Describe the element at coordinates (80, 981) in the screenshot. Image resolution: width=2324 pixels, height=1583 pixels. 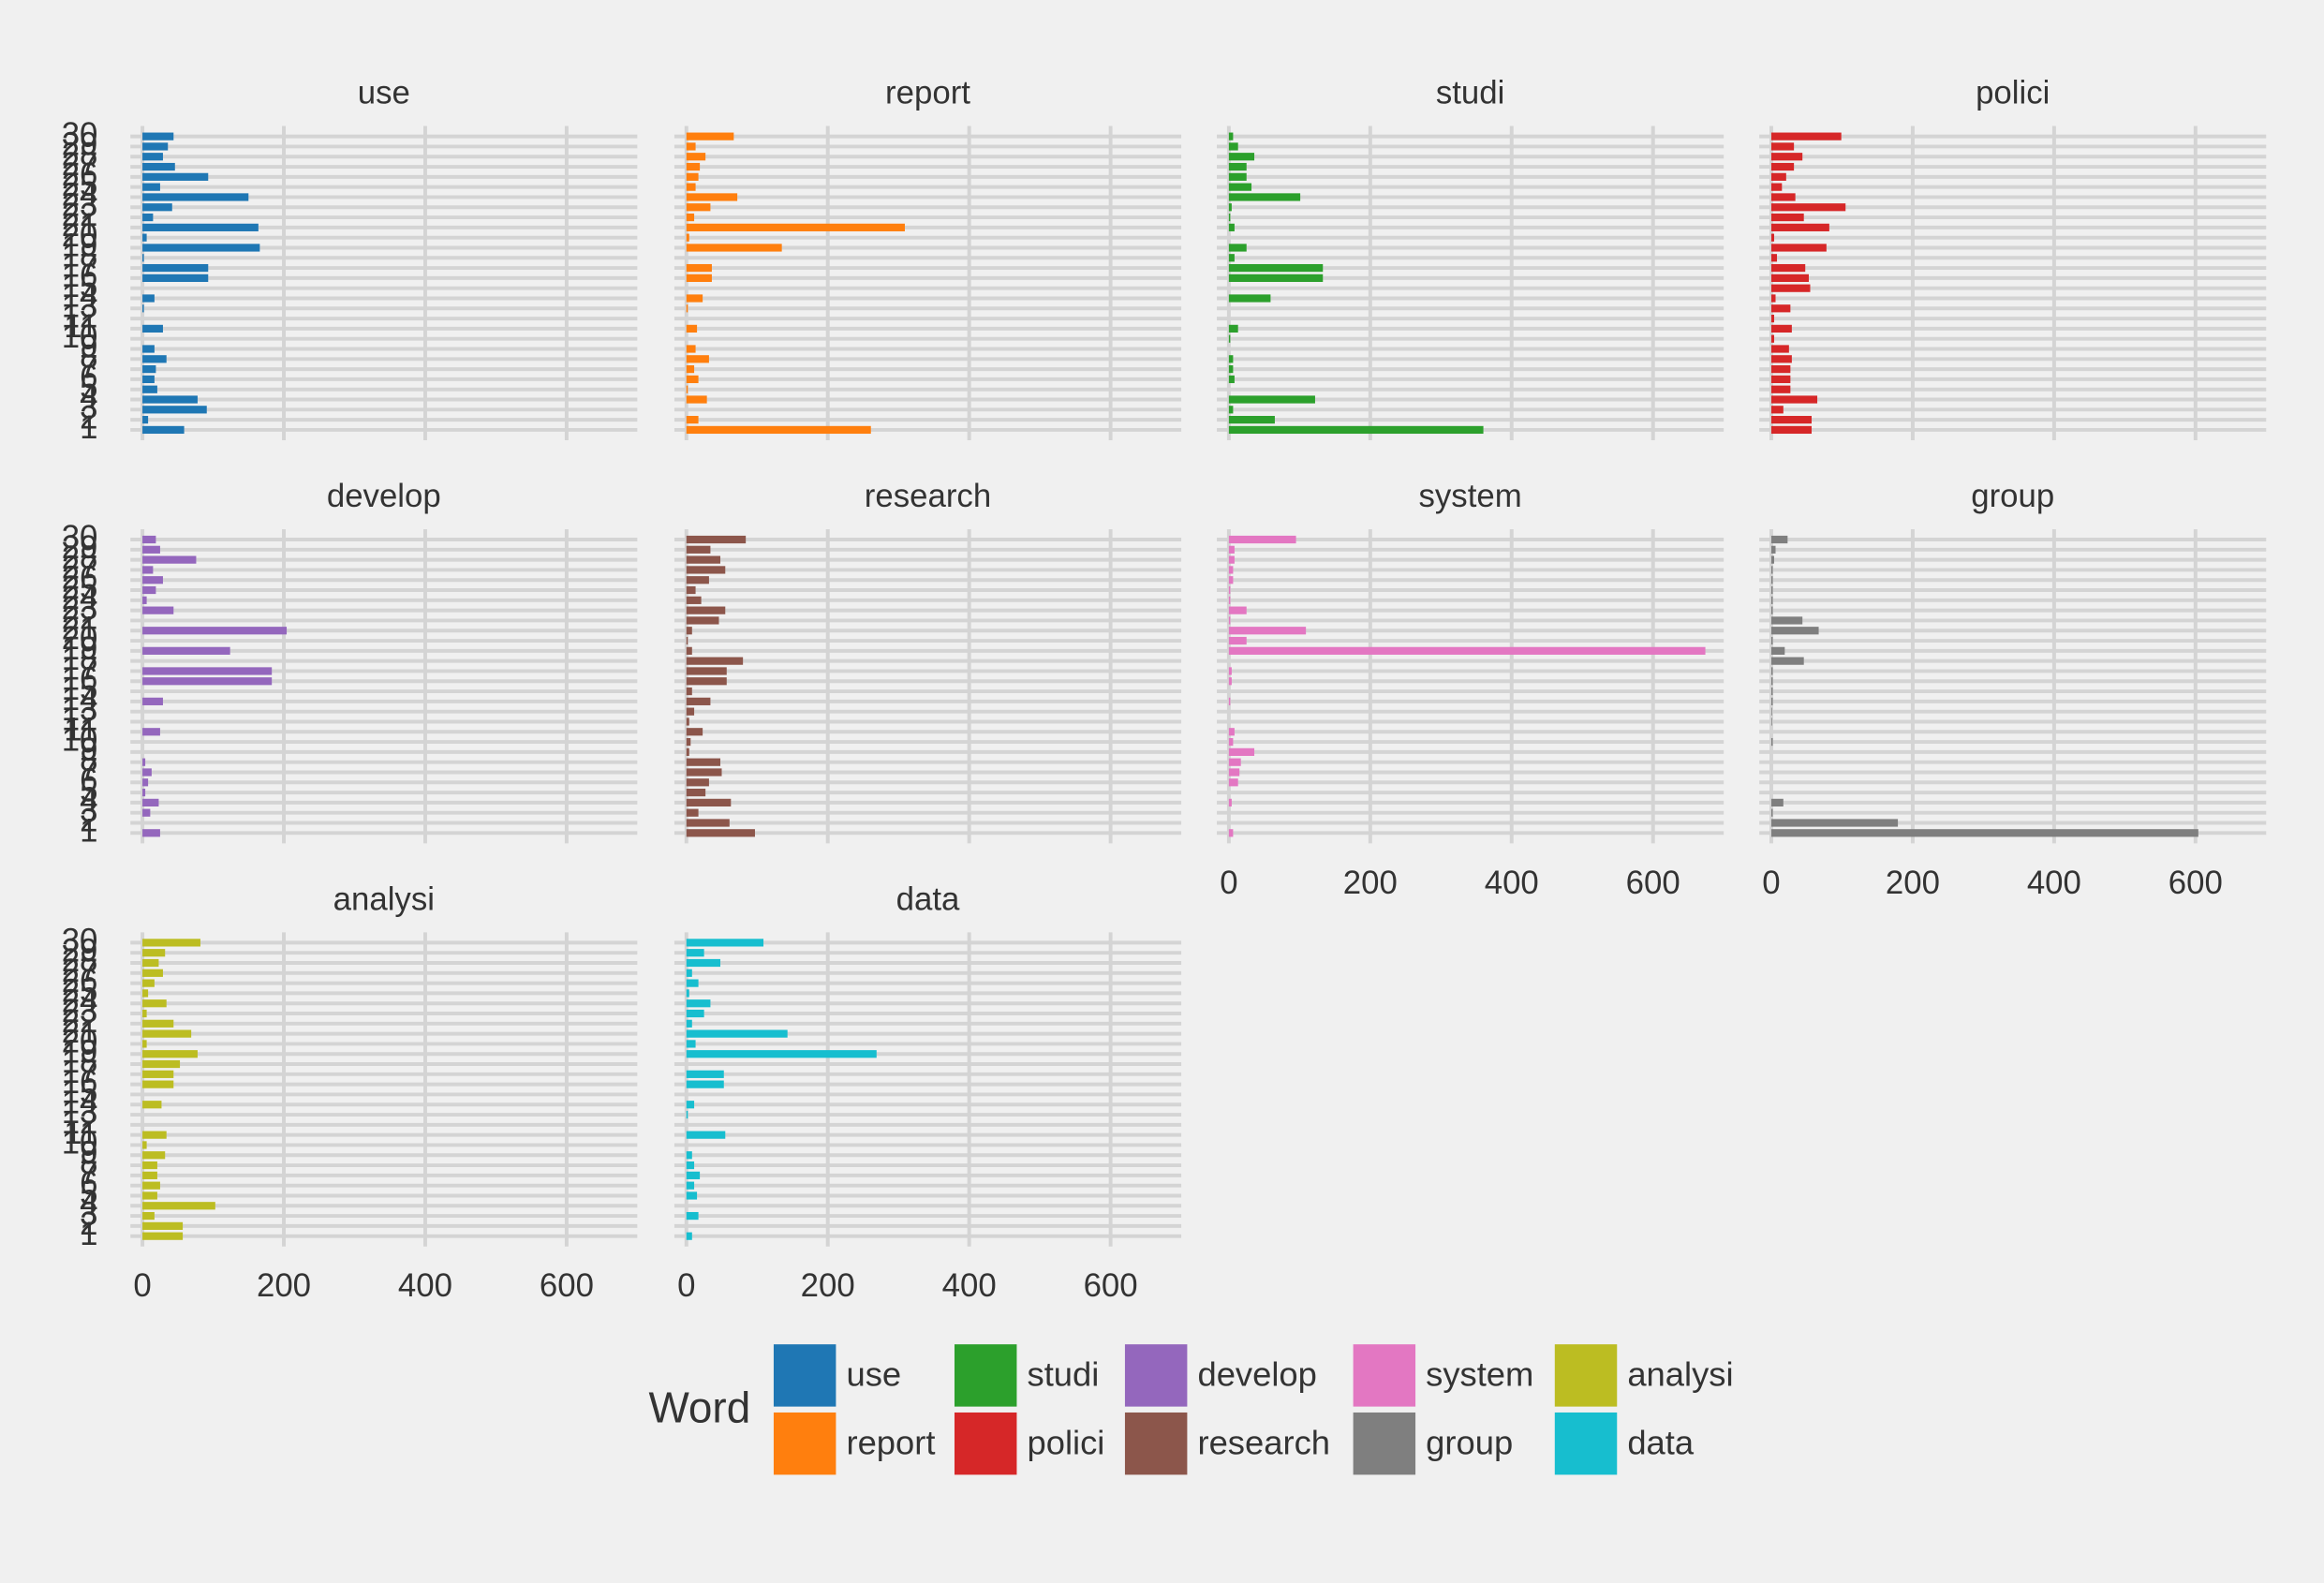
I see `y-tick-label: 26` at that location.